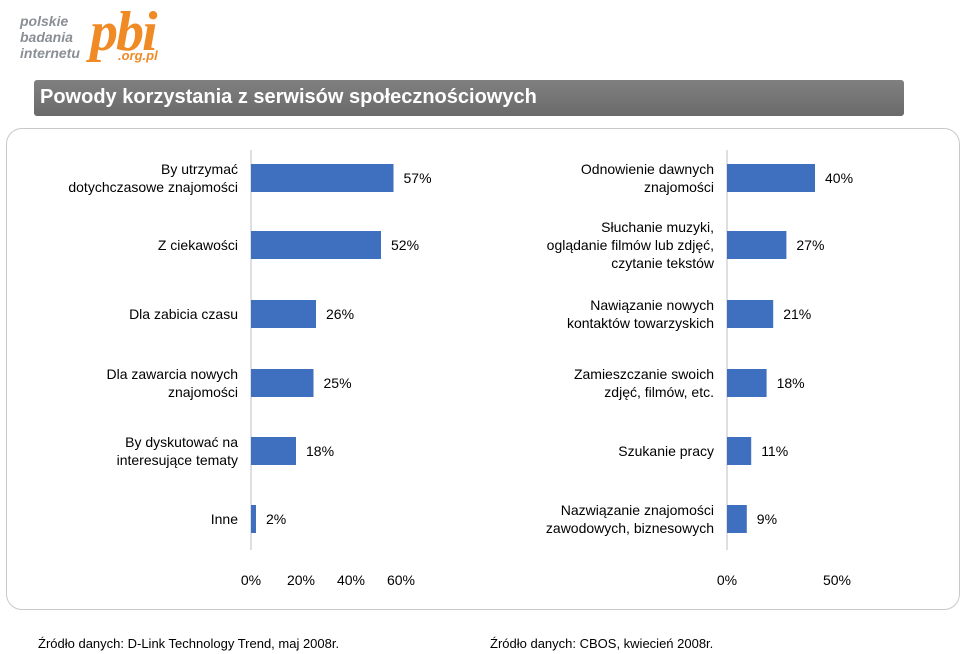 The height and width of the screenshot is (654, 960). What do you see at coordinates (46, 37) in the screenshot?
I see `logo-text-line2: badania` at bounding box center [46, 37].